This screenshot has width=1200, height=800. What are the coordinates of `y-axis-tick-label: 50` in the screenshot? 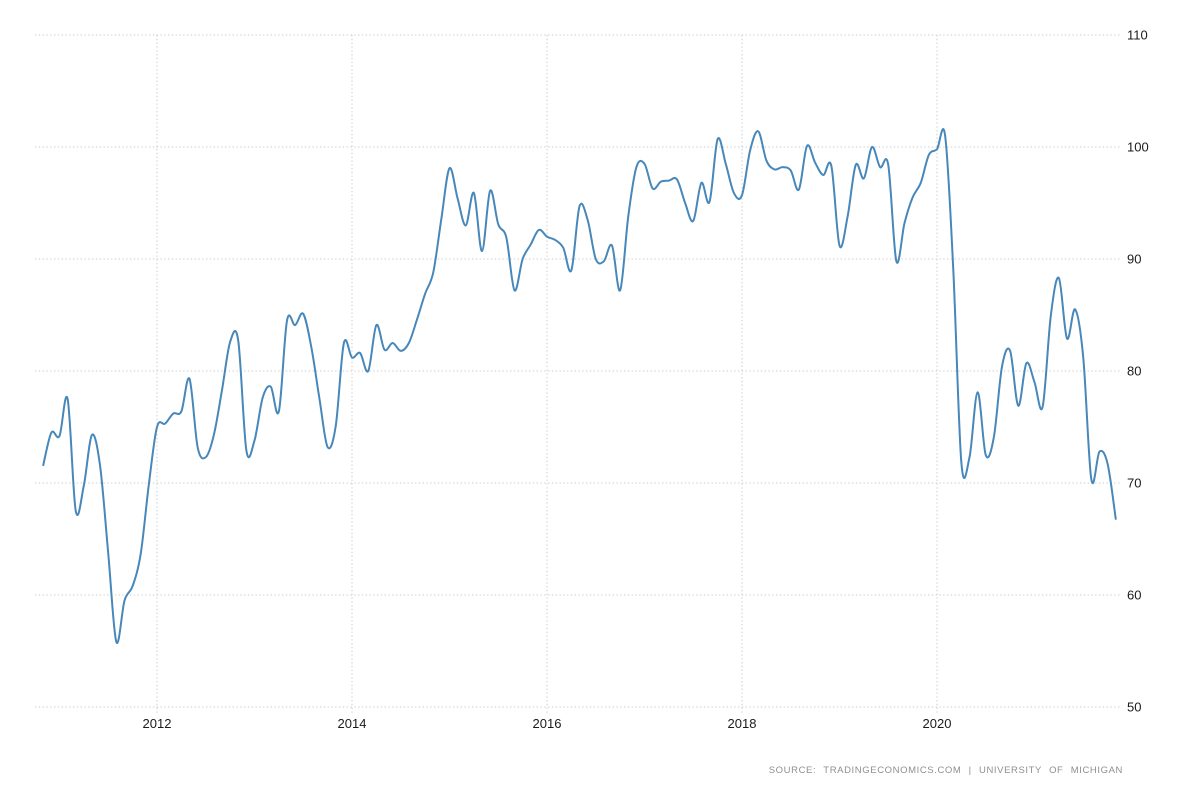 It's located at (1134, 707).